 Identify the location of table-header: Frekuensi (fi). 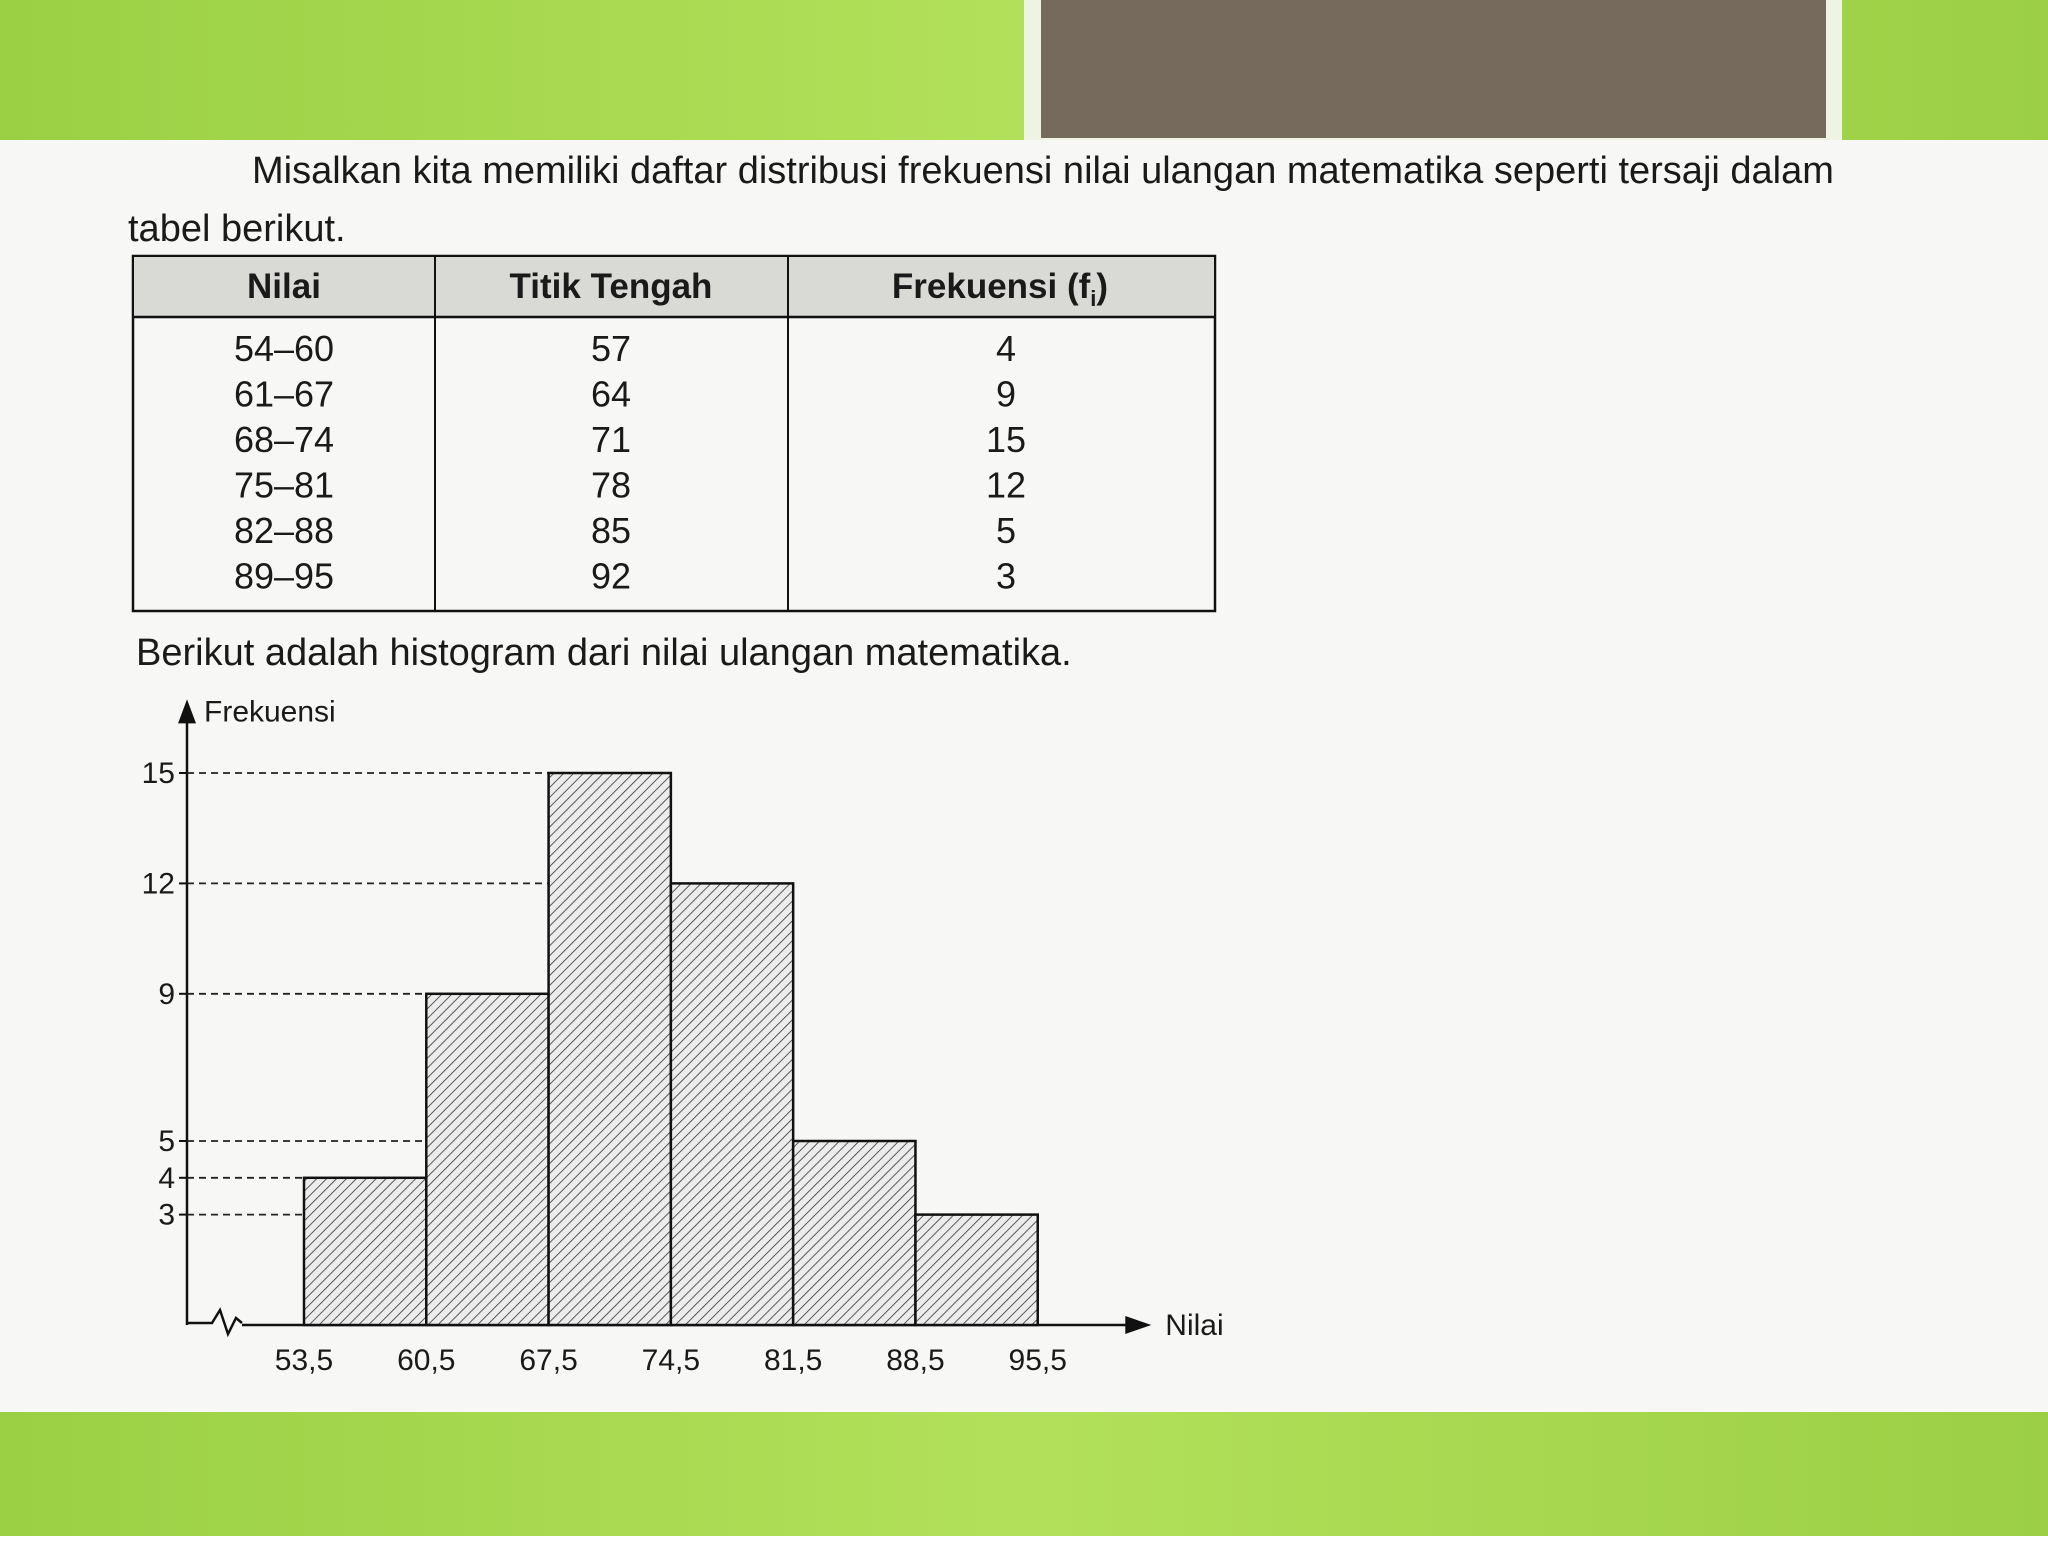
(1000, 289).